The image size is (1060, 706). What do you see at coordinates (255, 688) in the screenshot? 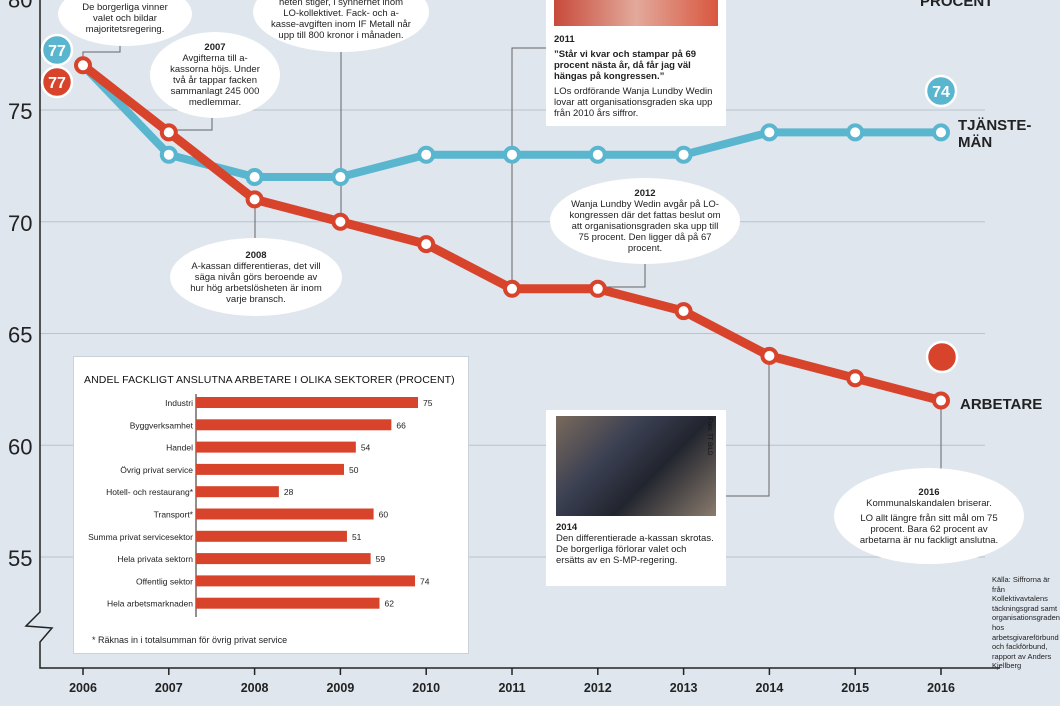
I see `x-tick-2008: 2008` at bounding box center [255, 688].